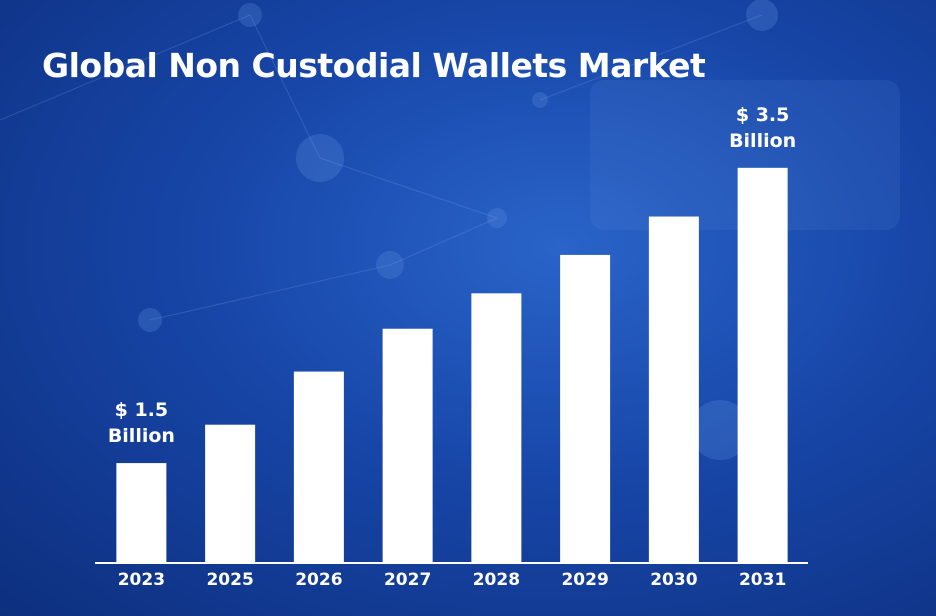 The width and height of the screenshot is (936, 616). Describe the element at coordinates (673, 580) in the screenshot. I see `x-tick-label: 2030` at that location.